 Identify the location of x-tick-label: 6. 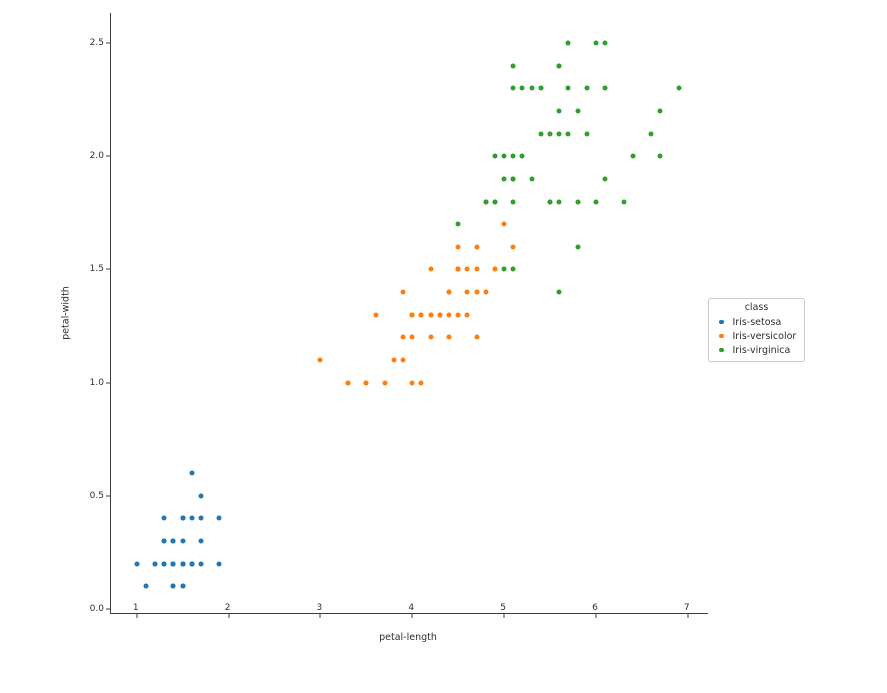
(595, 608).